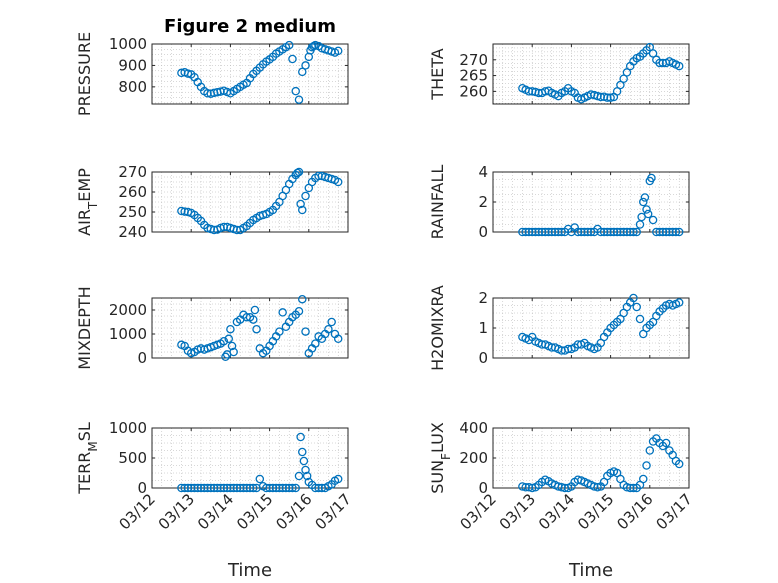 This screenshot has width=778, height=583. I want to click on x-axis-label: Time, so click(590, 570).